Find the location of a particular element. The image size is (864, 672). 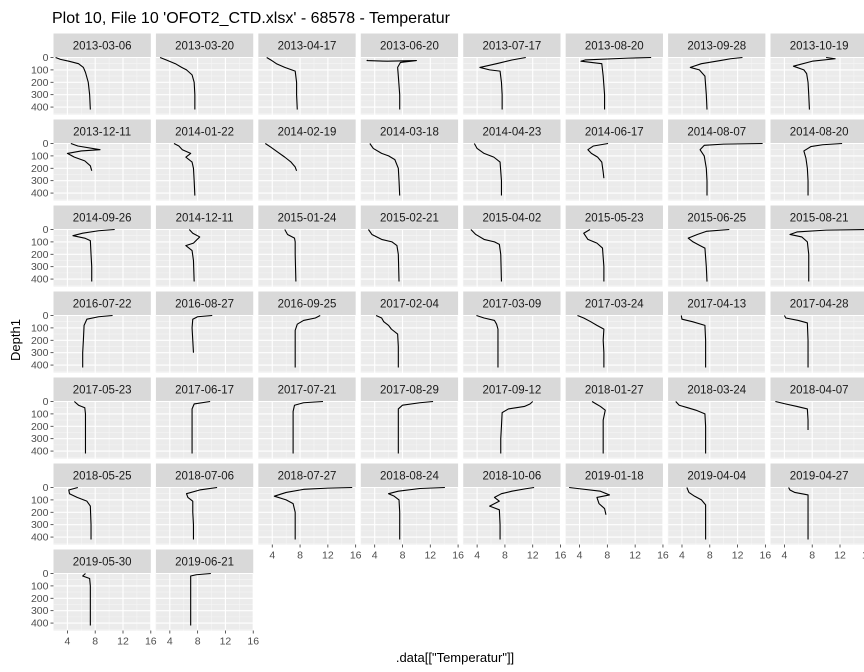

facet-strip-label: 2014-06-17 is located at coordinates (614, 133).